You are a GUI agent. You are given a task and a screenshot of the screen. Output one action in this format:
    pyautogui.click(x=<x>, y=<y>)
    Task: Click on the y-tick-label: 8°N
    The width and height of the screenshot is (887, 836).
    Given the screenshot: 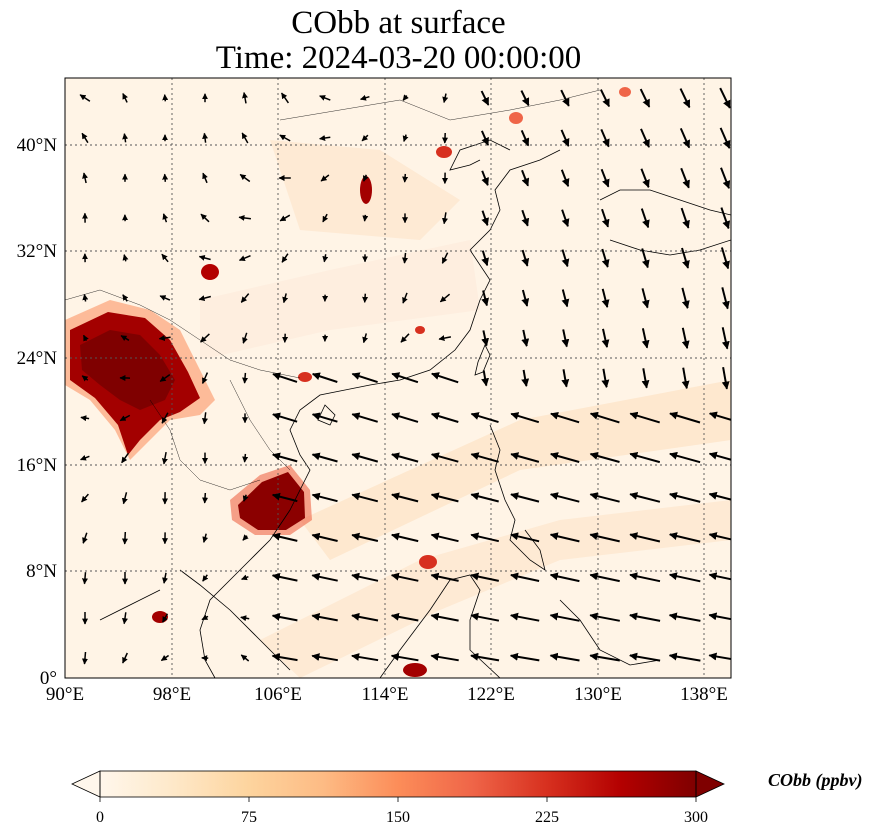 What is the action you would take?
    pyautogui.click(x=41, y=571)
    